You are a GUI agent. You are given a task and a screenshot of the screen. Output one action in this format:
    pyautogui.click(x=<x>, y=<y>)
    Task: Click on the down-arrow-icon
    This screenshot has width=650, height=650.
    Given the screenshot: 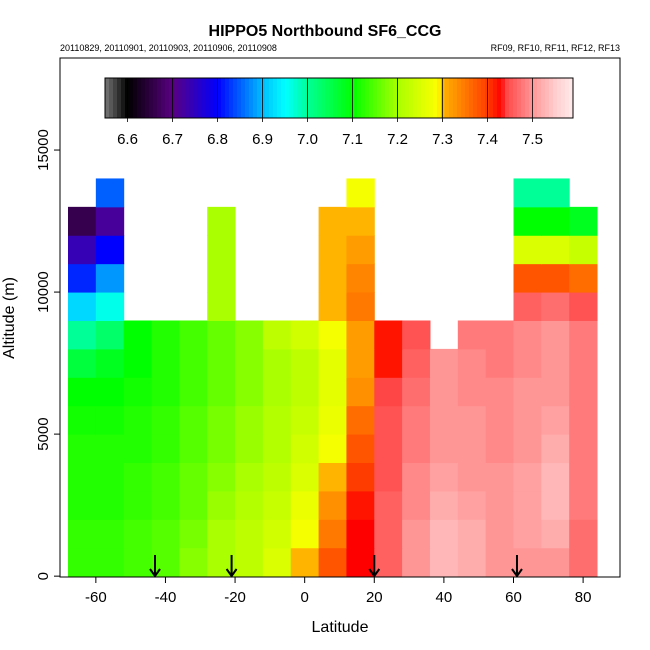 What is the action you would take?
    pyautogui.click(x=374, y=566)
    